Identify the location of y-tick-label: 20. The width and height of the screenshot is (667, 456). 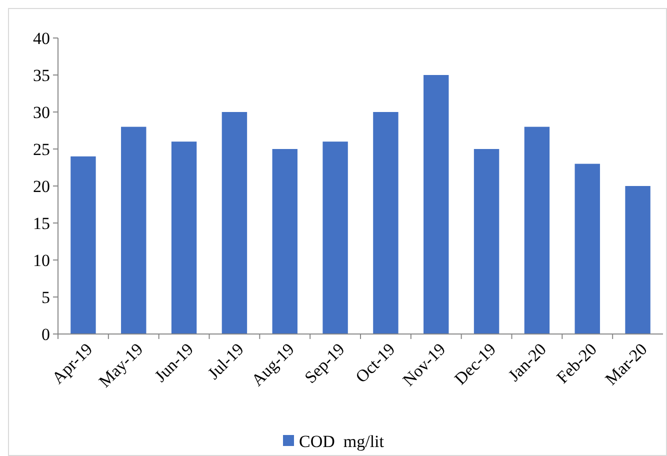
(41, 186).